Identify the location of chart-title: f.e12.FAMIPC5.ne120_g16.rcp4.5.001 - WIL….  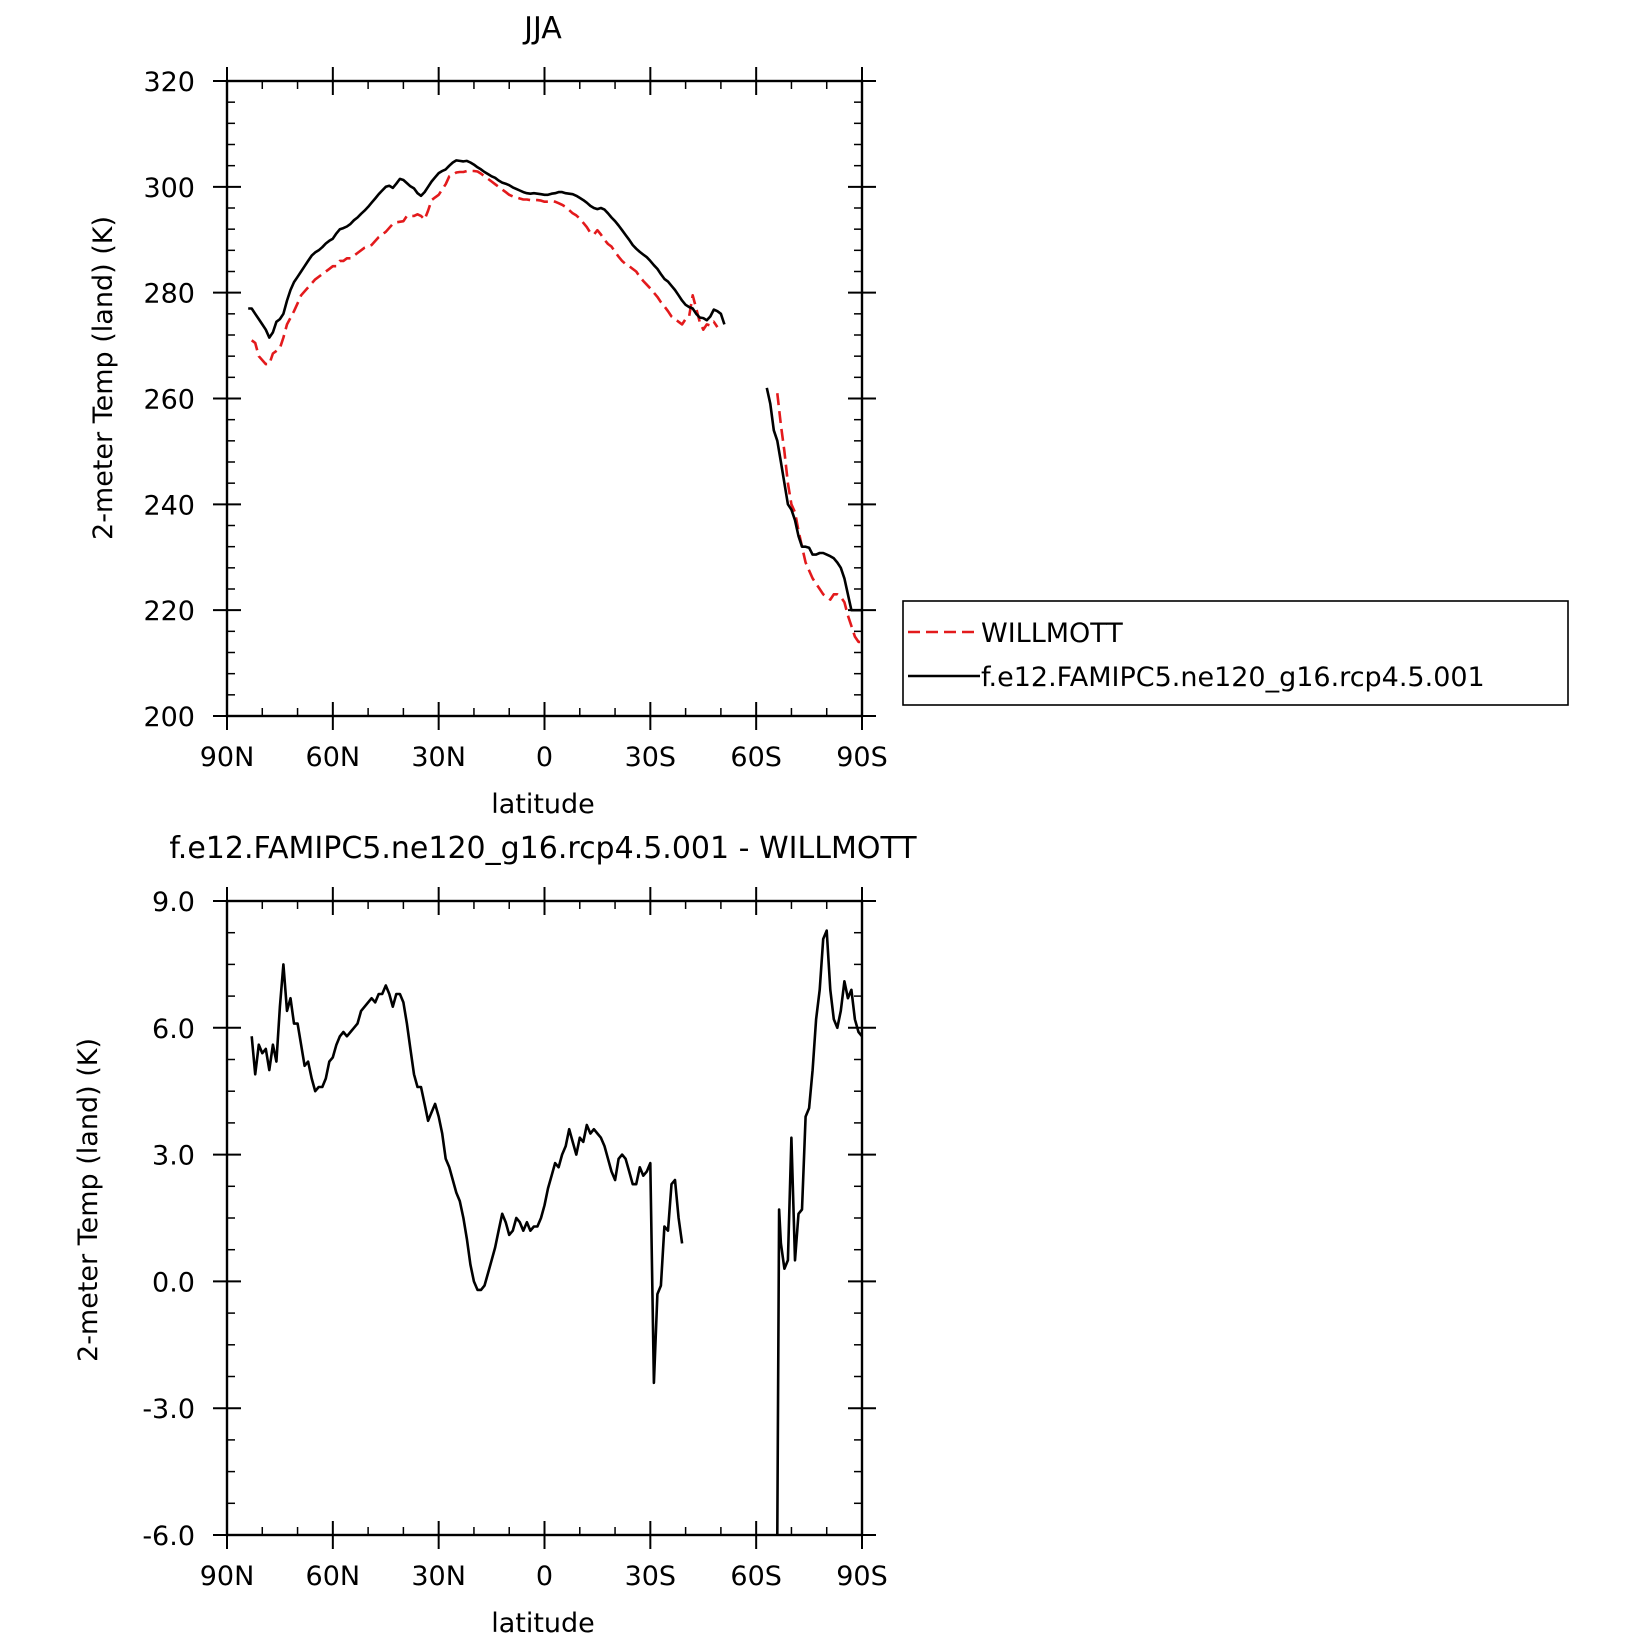
(543, 848).